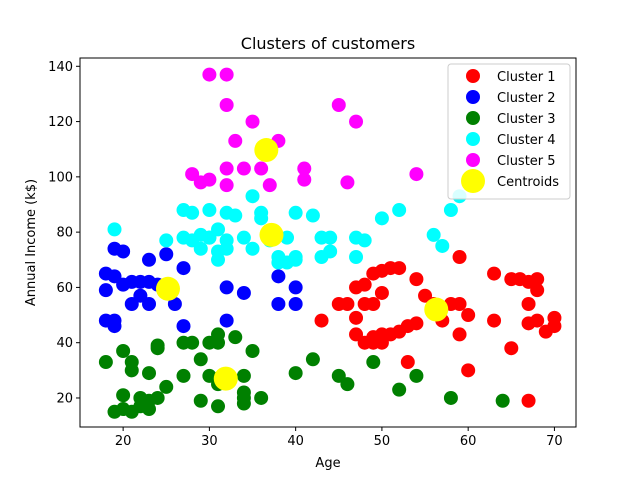  Describe the element at coordinates (526, 140) in the screenshot. I see `legend-label: Cluster 4` at that location.